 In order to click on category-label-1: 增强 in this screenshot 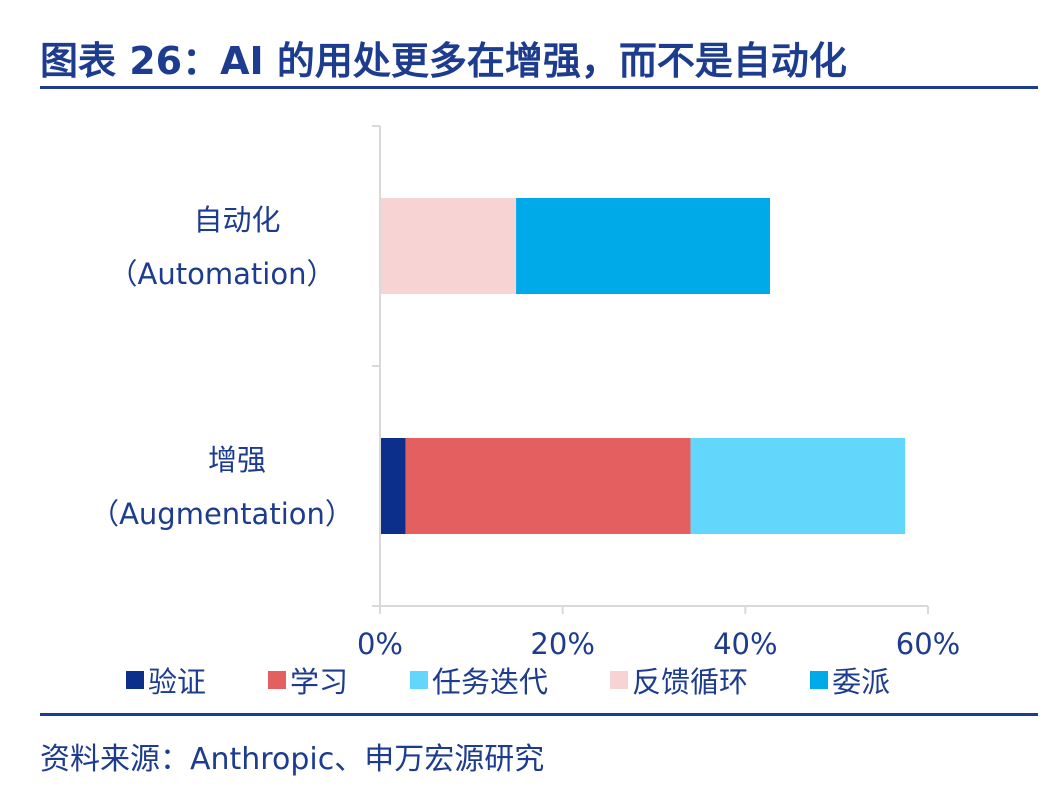, I will do `click(237, 460)`.